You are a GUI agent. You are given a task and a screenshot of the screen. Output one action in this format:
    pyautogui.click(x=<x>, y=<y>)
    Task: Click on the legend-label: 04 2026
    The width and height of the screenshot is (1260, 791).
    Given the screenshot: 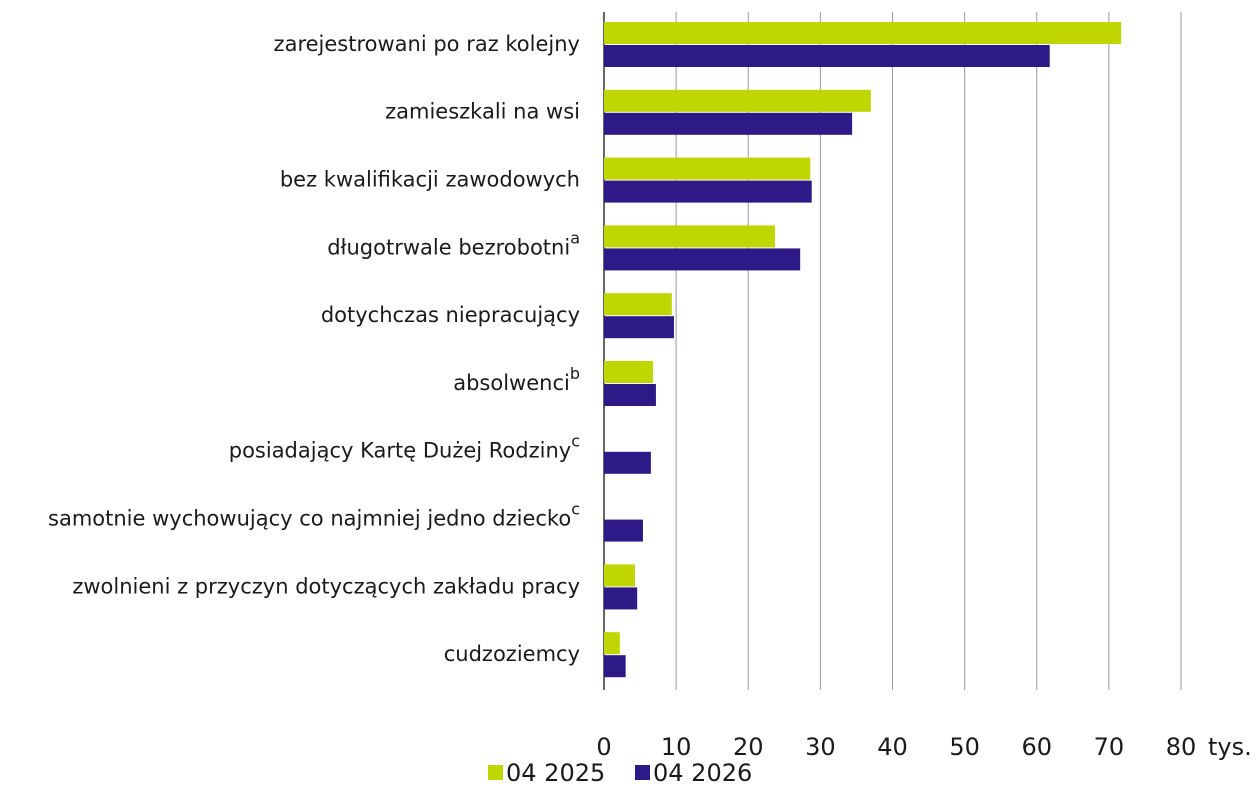 What is the action you would take?
    pyautogui.click(x=702, y=773)
    